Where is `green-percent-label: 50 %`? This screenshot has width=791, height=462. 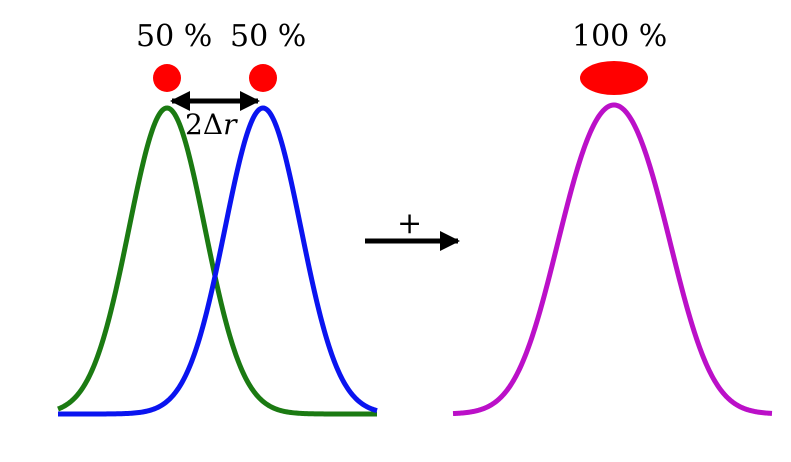
green-percent-label: 50 % is located at coordinates (174, 36).